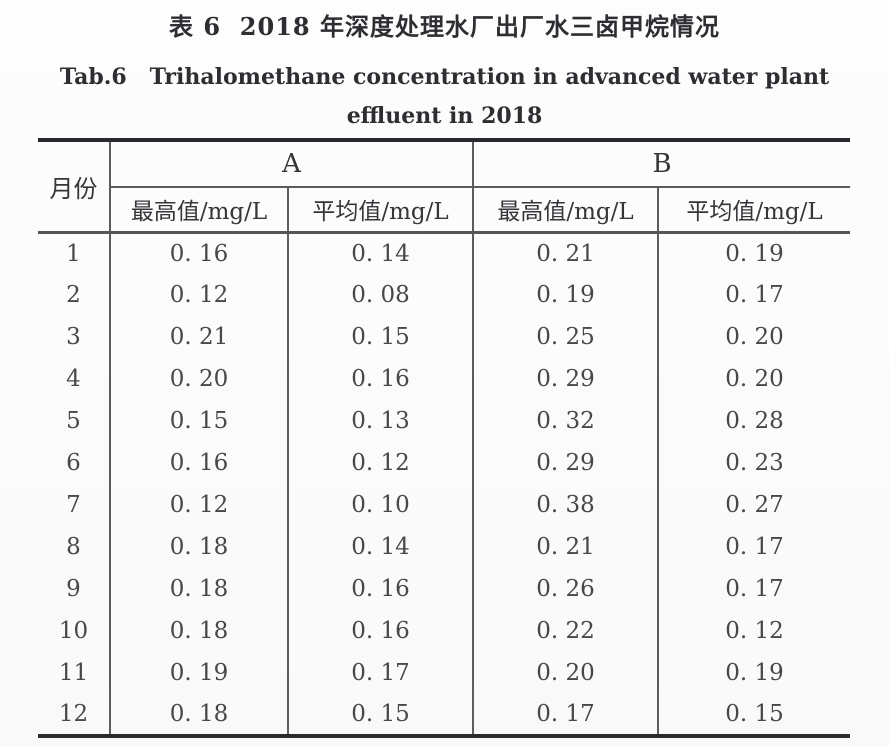  Describe the element at coordinates (74, 421) in the screenshot. I see `cell-month: 5` at that location.